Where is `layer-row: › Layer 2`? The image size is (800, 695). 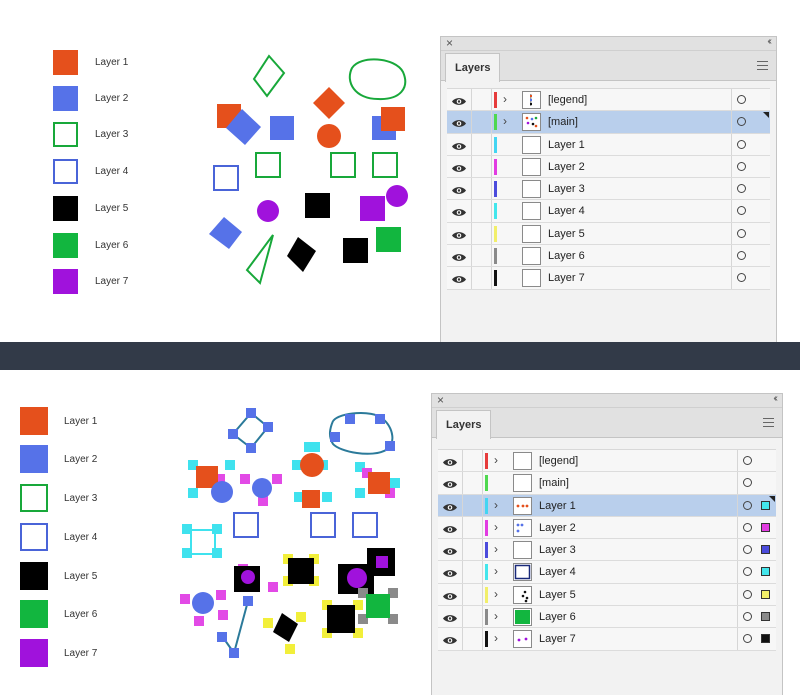
layer-row: › Layer 2 is located at coordinates (607, 528).